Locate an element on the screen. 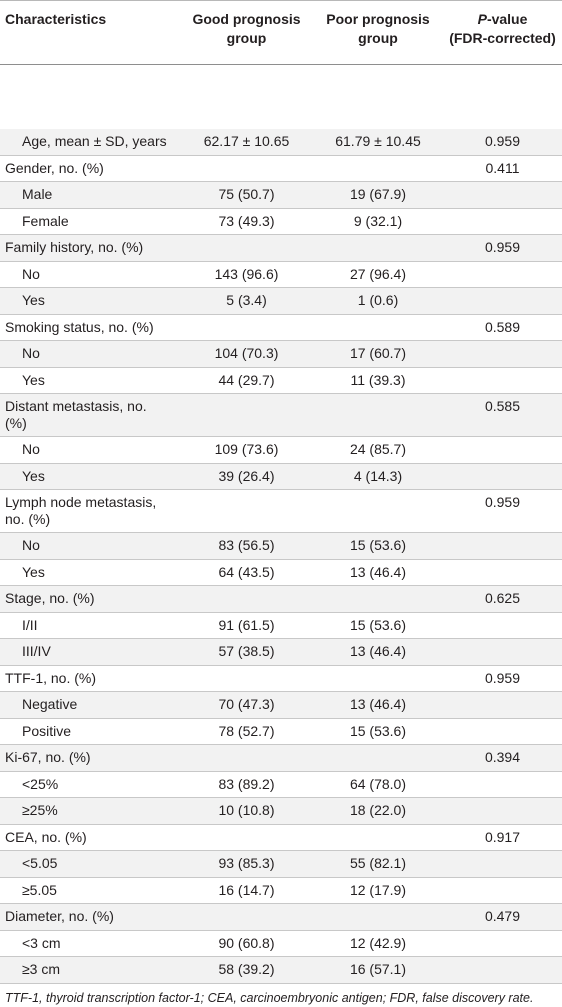 The image size is (562, 1007). row-label: III/IV is located at coordinates (90, 652).